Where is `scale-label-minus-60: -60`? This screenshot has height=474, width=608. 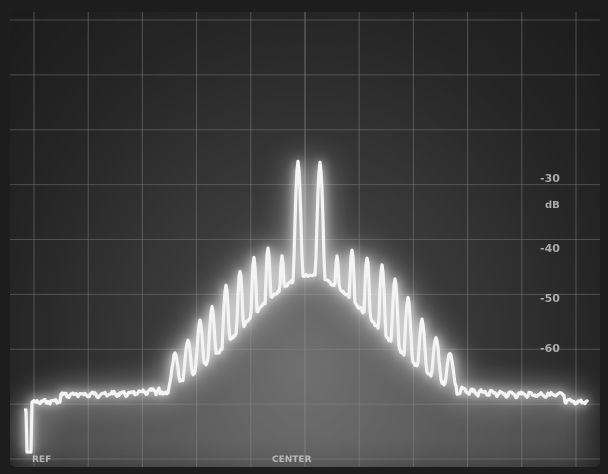
scale-label-minus-60: -60 is located at coordinates (550, 348).